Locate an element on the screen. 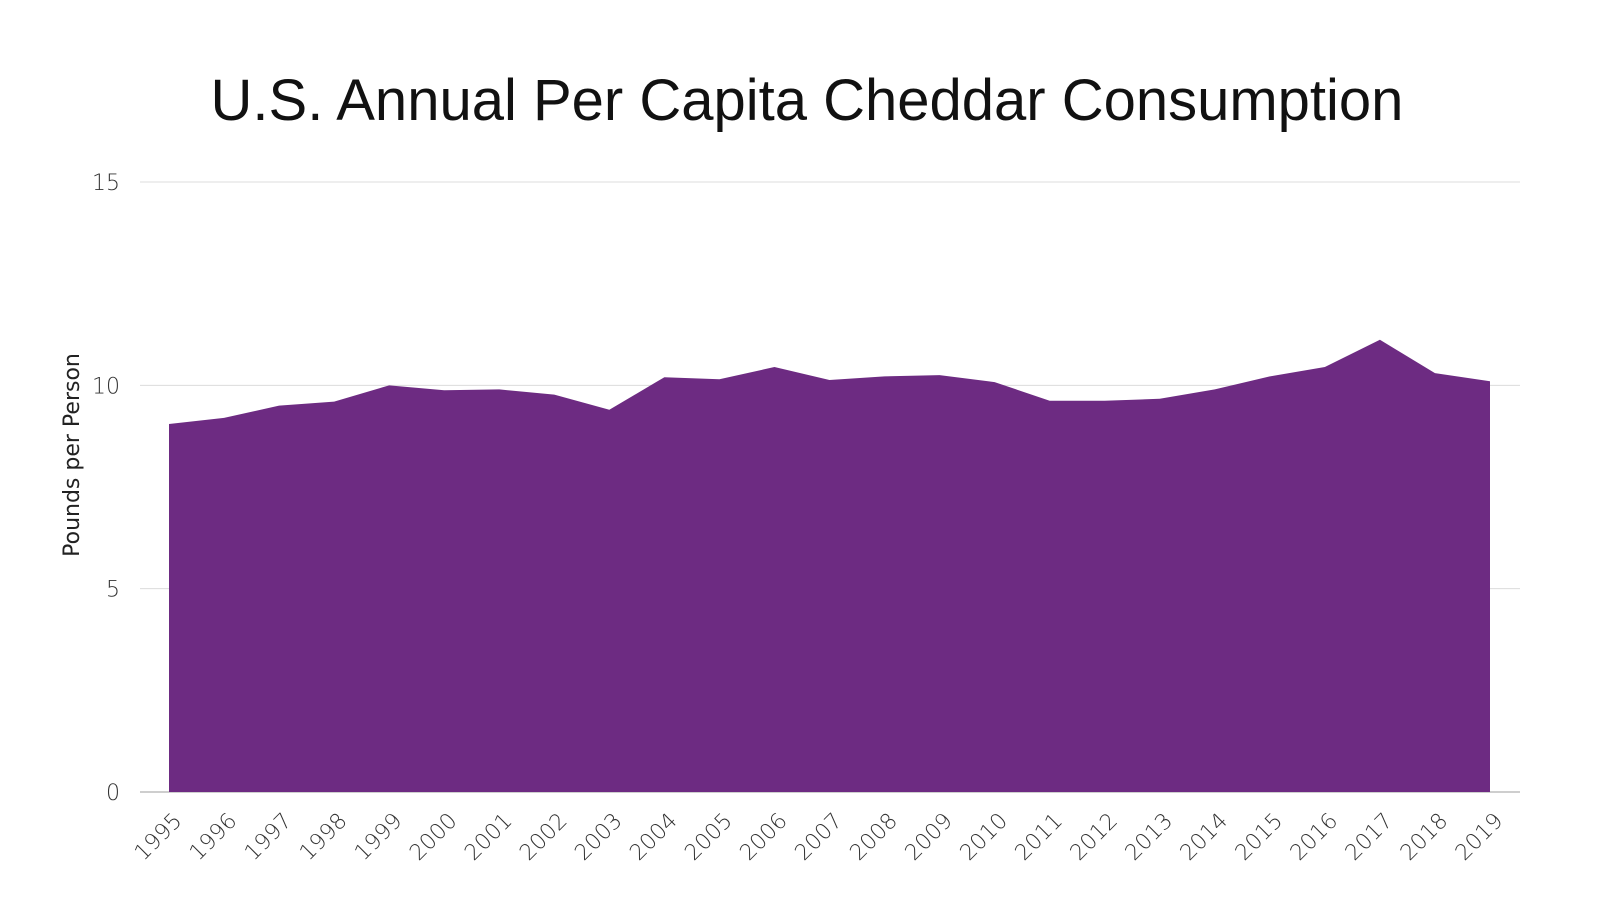  y-tick-label: 15 is located at coordinates (106, 183).